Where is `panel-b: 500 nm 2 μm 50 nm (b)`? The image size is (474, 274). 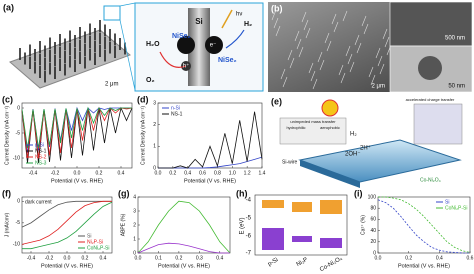 panel-b: 500 nm 2 μm 50 nm (b) is located at coordinates (370, 47).